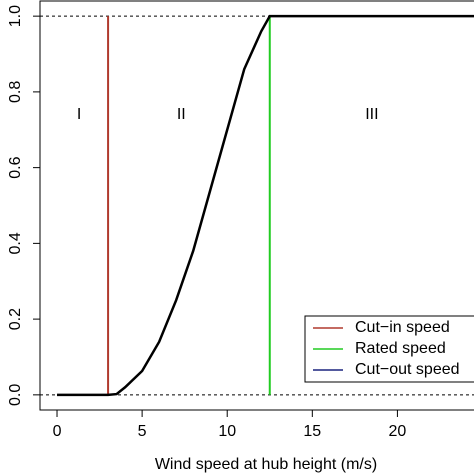 The height and width of the screenshot is (474, 474). I want to click on y-tick-label: 0.8, so click(15, 92).